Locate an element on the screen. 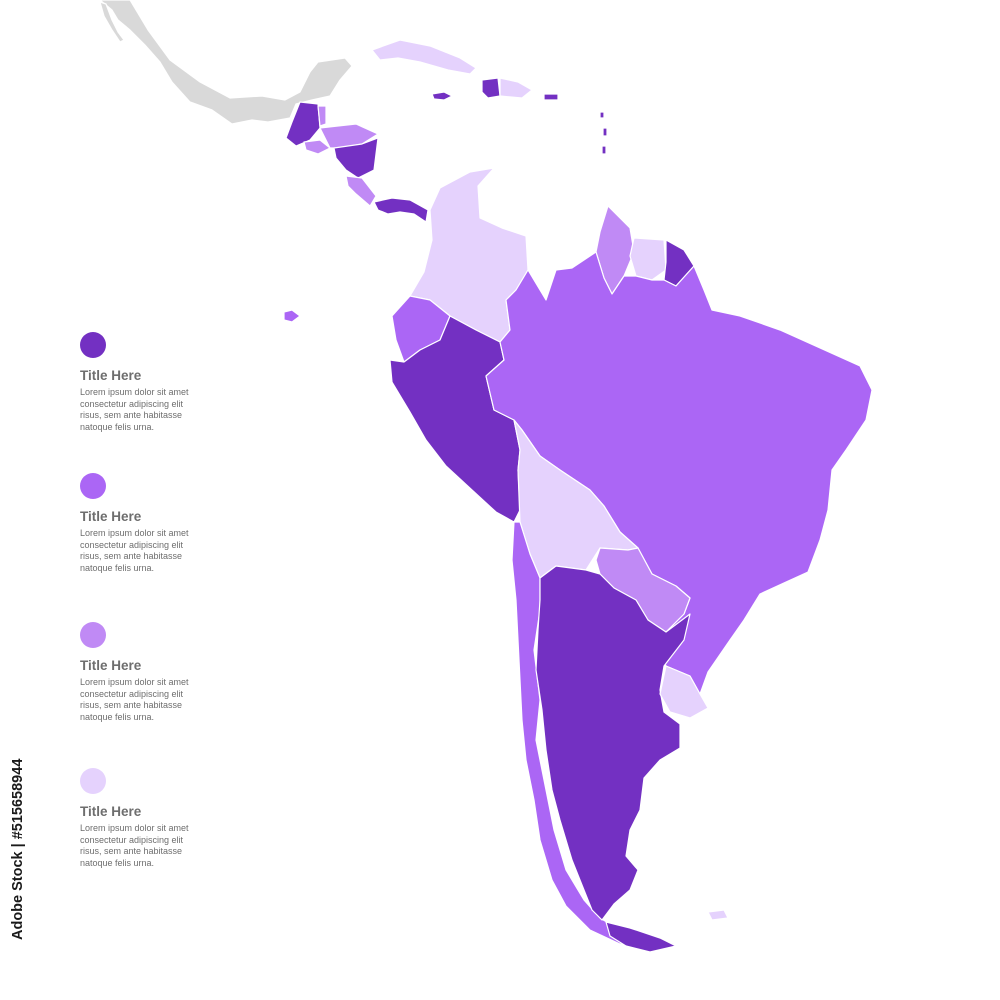 This screenshot has width=1000, height=1000. region-costa-rica is located at coordinates (361, 191).